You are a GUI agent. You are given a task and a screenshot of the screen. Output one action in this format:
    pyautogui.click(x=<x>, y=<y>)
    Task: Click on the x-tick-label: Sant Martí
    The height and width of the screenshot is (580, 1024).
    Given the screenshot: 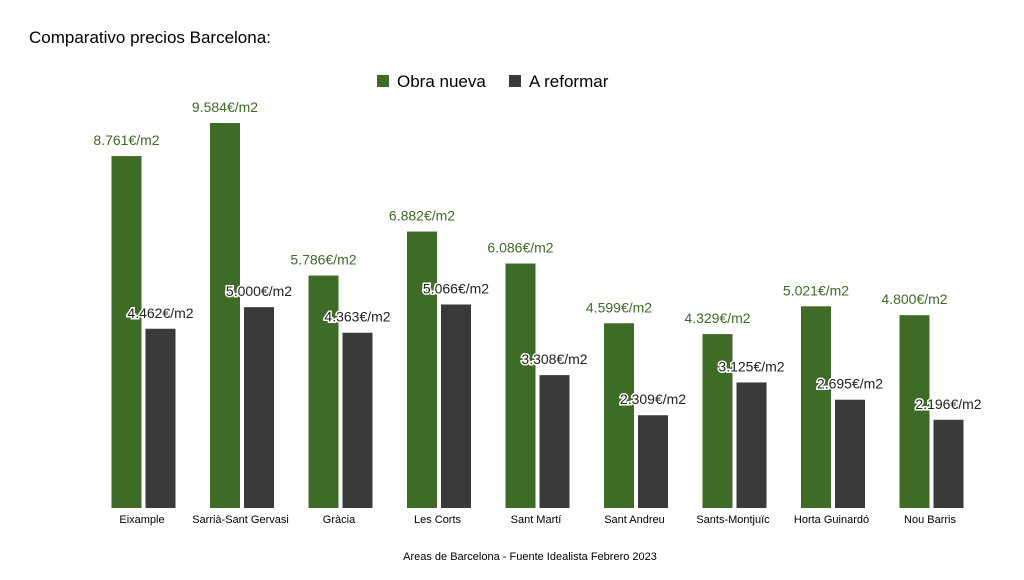 What is the action you would take?
    pyautogui.click(x=536, y=520)
    